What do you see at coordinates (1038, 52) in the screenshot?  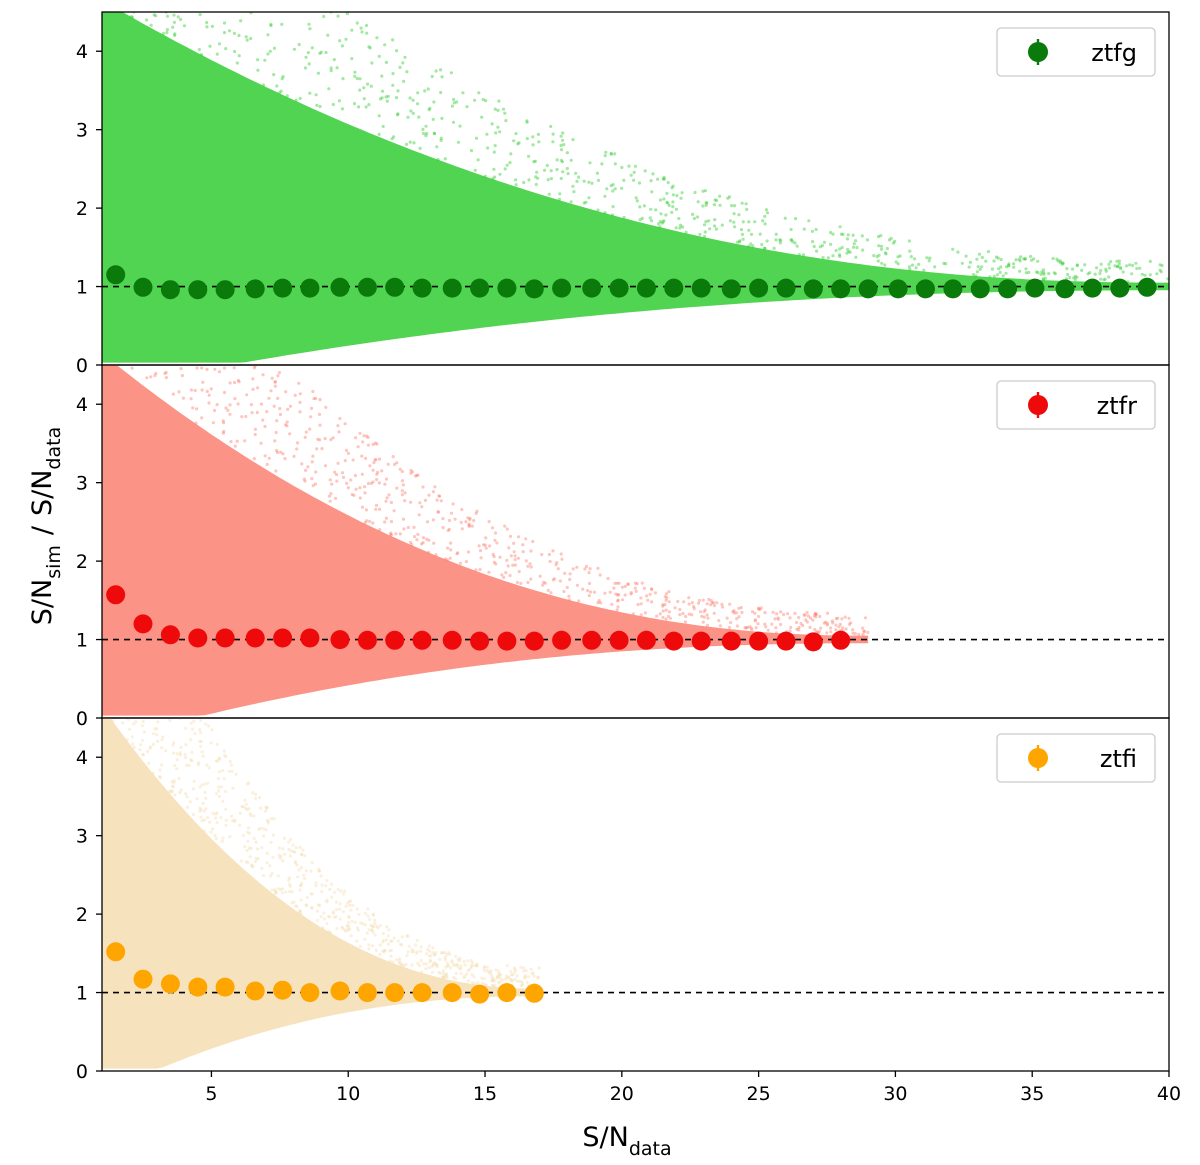 I see `legend-marker` at bounding box center [1038, 52].